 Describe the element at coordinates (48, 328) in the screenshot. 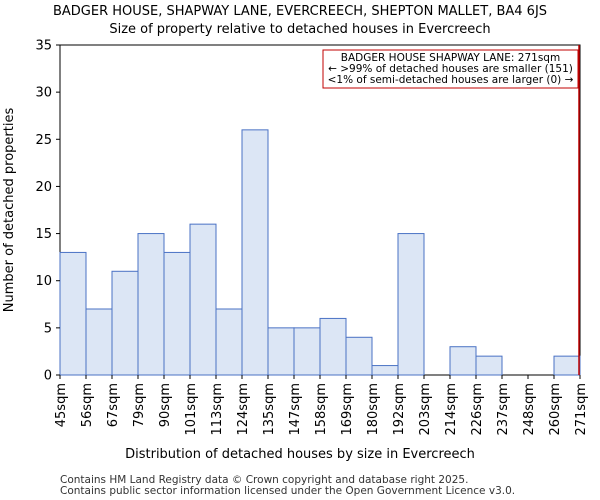

I see `y-tick-label: 5` at that location.